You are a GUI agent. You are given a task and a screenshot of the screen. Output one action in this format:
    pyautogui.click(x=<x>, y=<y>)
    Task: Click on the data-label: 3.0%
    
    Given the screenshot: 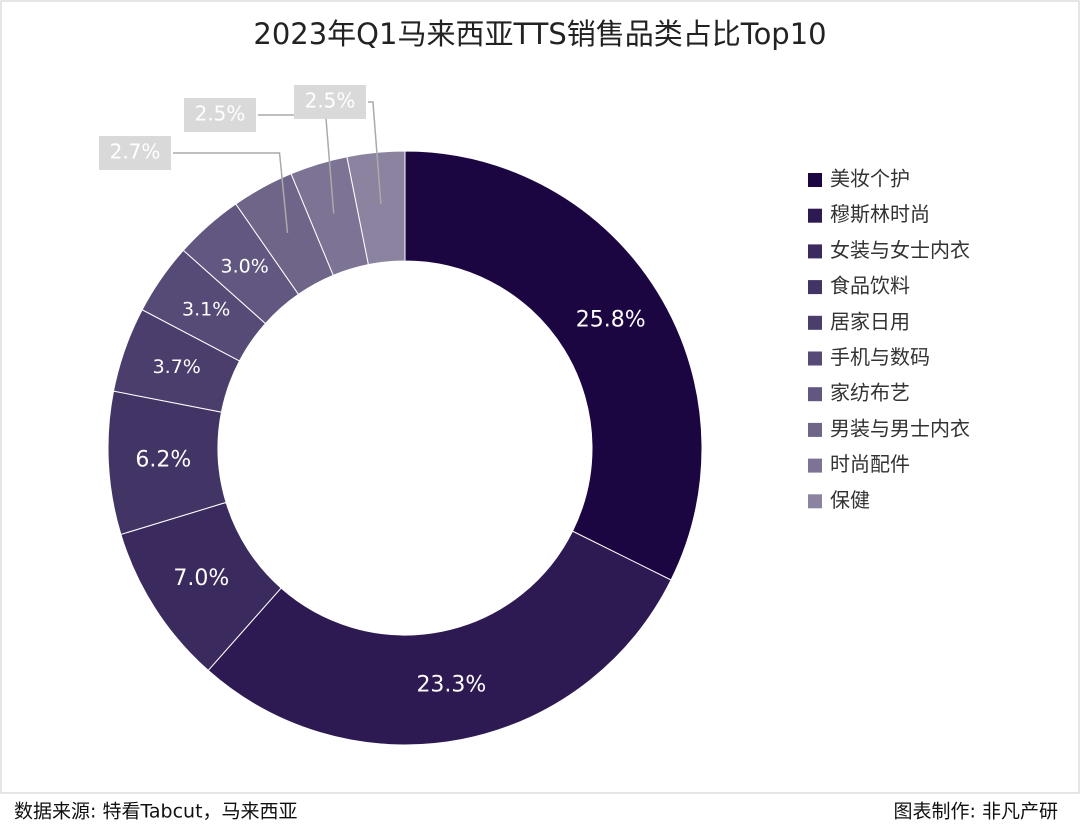 What is the action you would take?
    pyautogui.click(x=244, y=266)
    